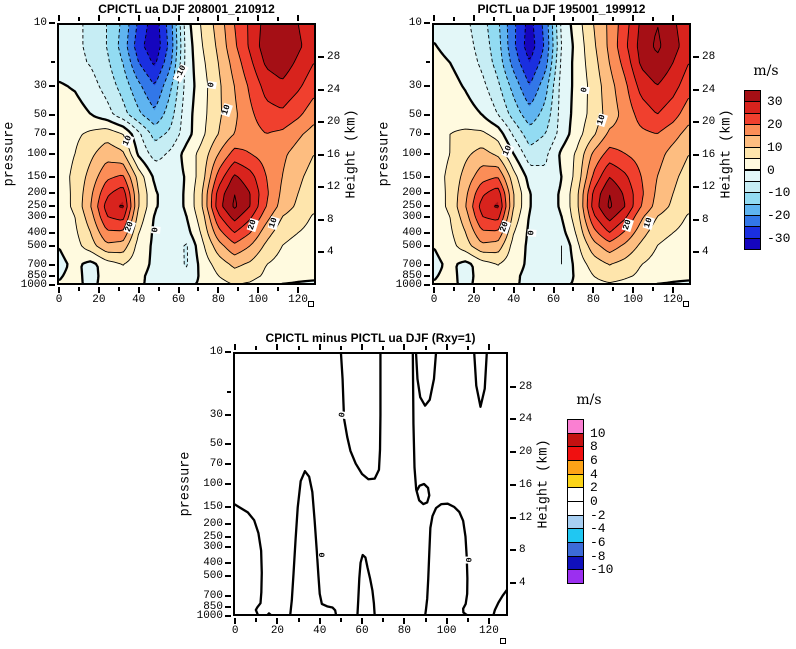 The width and height of the screenshot is (796, 649). What do you see at coordinates (474, 300) in the screenshot?
I see `x-tick-label: 20` at bounding box center [474, 300].